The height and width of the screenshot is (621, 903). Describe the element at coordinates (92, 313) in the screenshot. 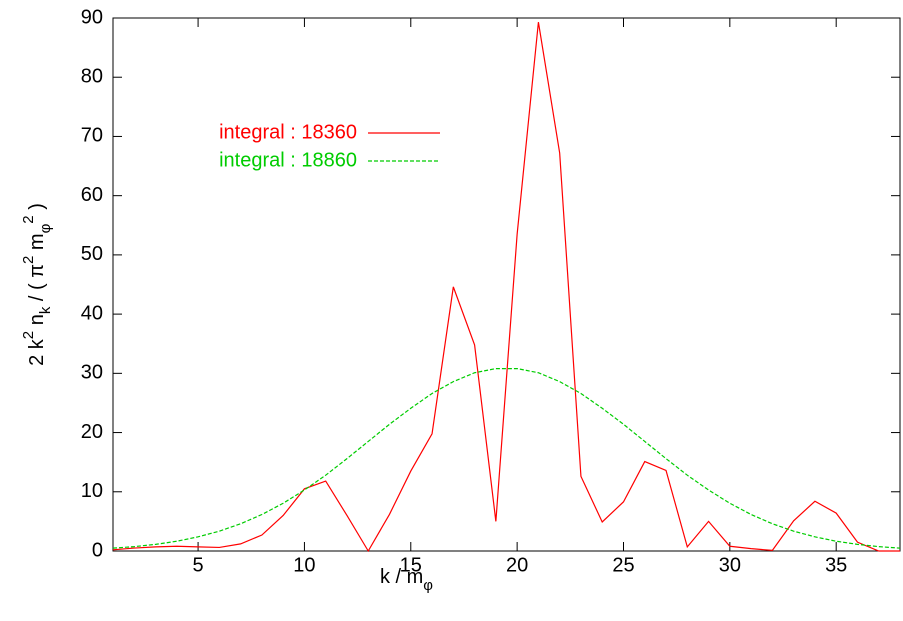

I see `y-tick-label: 40` at that location.